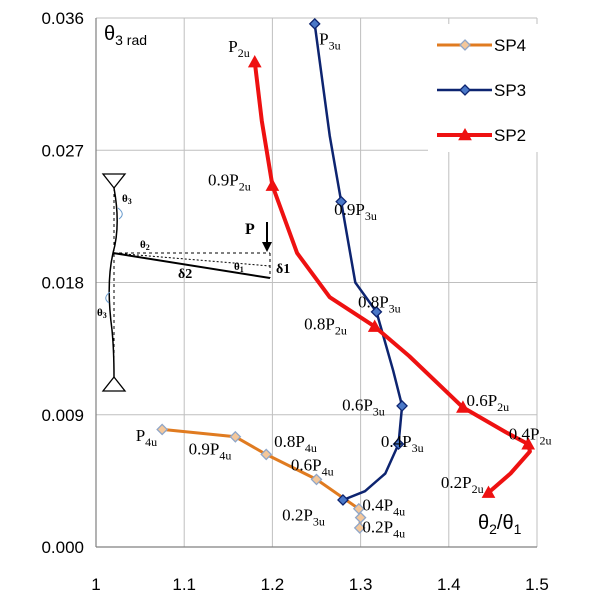  What do you see at coordinates (229, 182) in the screenshot?
I see `annotation-label: 0.9P2u` at bounding box center [229, 182].